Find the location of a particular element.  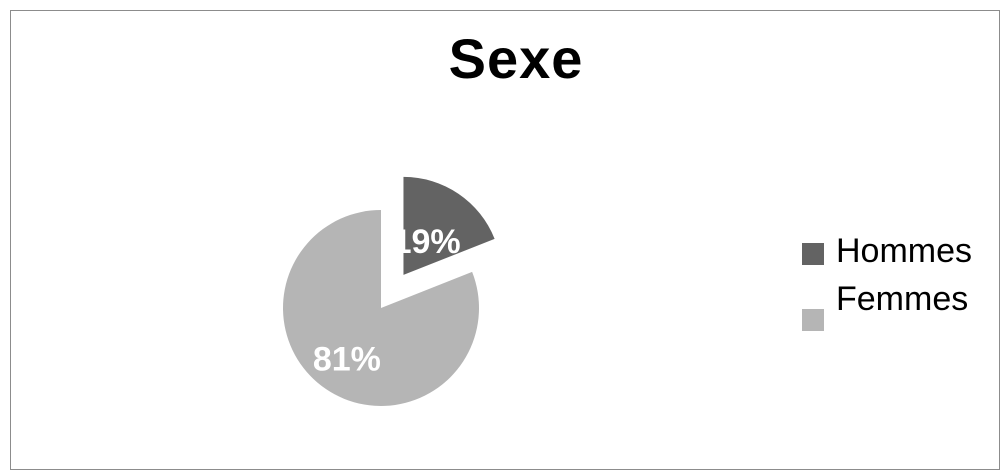

chart-title: Sexe is located at coordinates (516, 58).